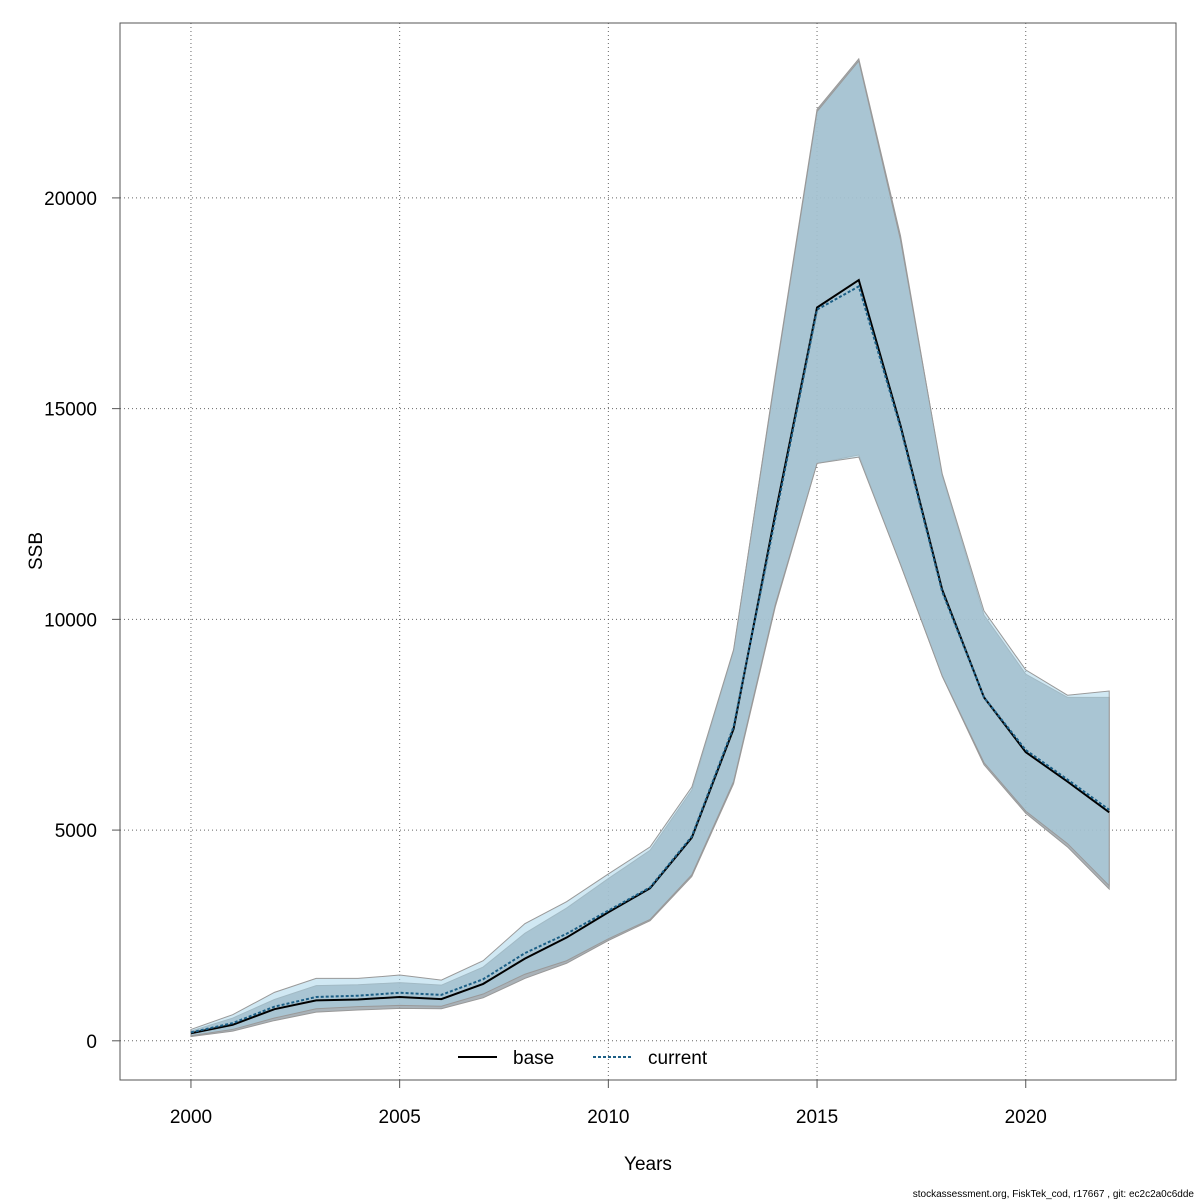  Describe the element at coordinates (608, 1103) in the screenshot. I see `x-axis: 2000 2005 2010 2015 2020` at that location.